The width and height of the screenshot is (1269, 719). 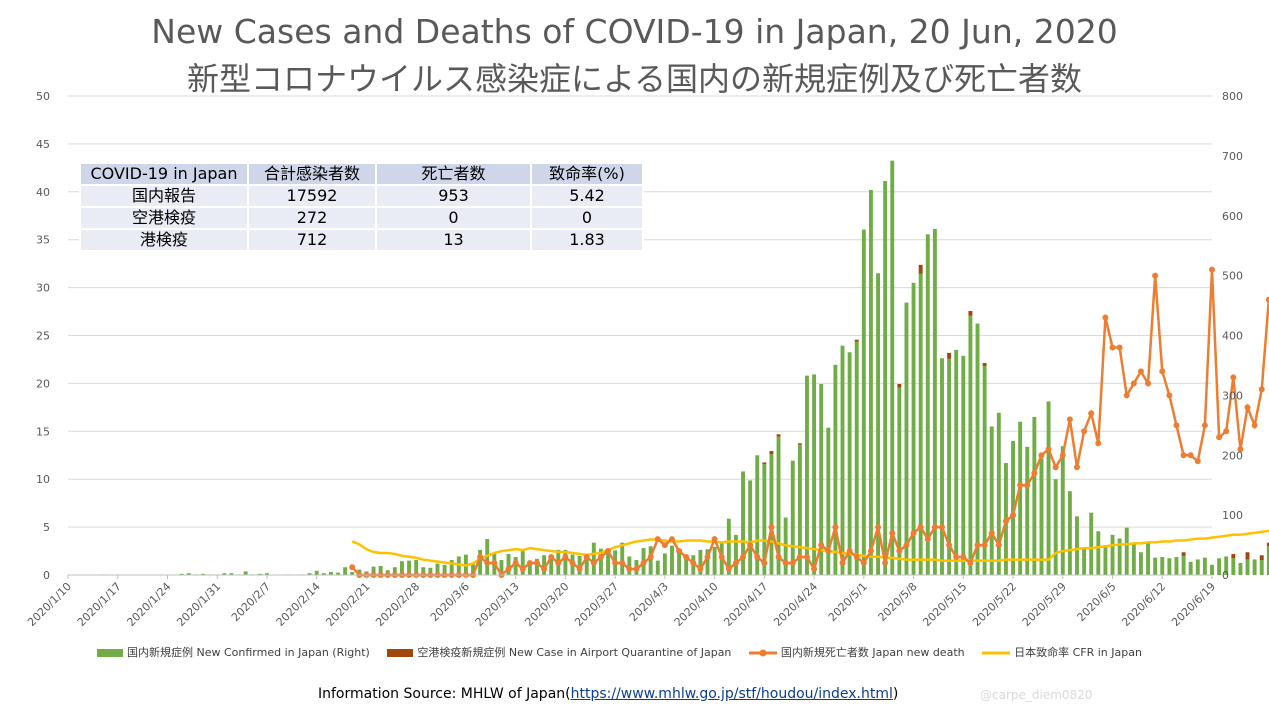 I want to click on source-suffix: ), so click(x=895, y=694).